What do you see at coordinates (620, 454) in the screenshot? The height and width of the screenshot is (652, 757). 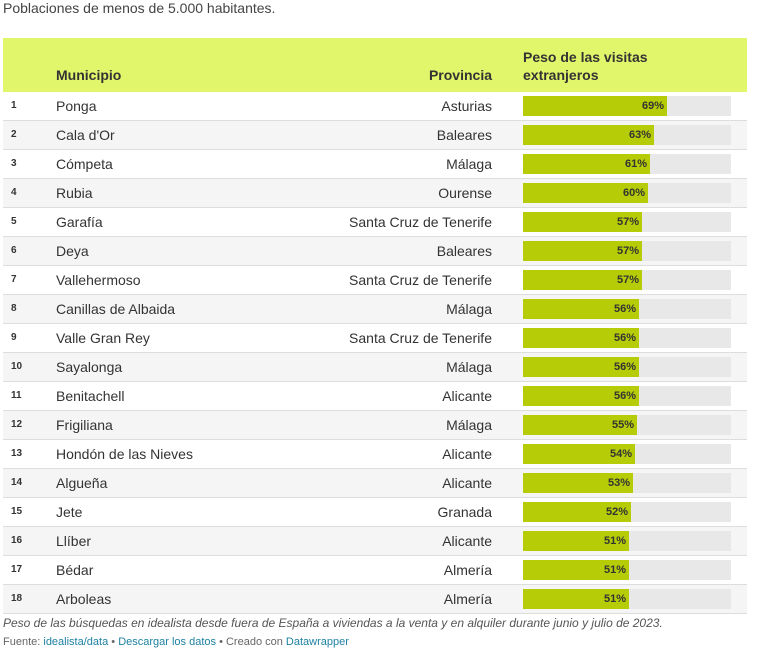 I see `bar-value-label: 54%` at bounding box center [620, 454].